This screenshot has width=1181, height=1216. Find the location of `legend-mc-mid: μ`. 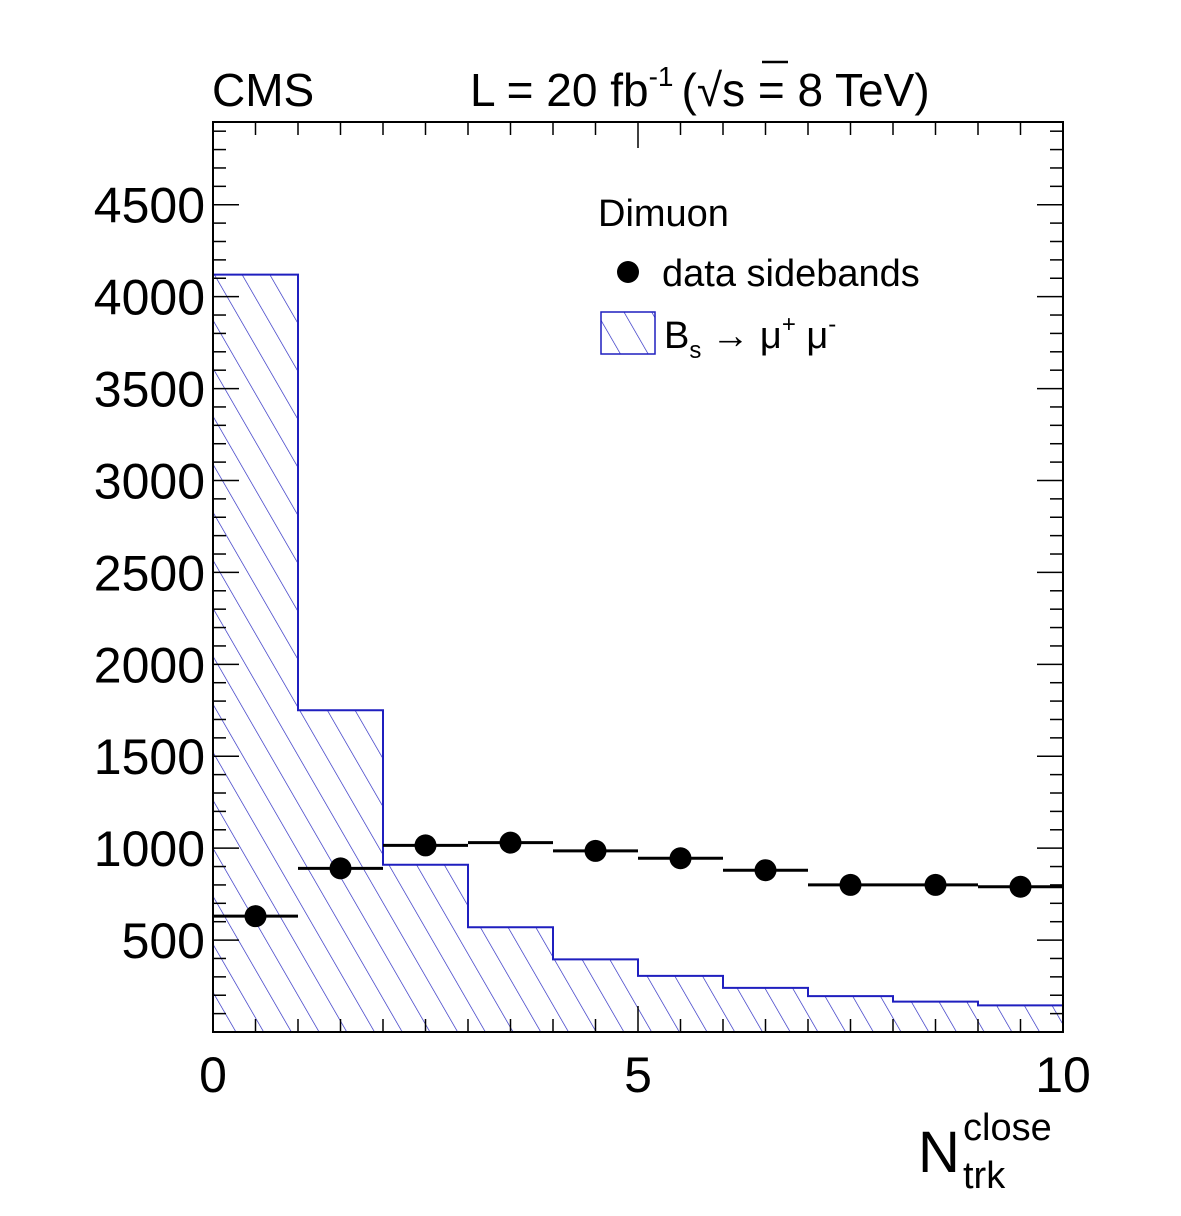

legend-mc-mid: μ is located at coordinates (812, 336).